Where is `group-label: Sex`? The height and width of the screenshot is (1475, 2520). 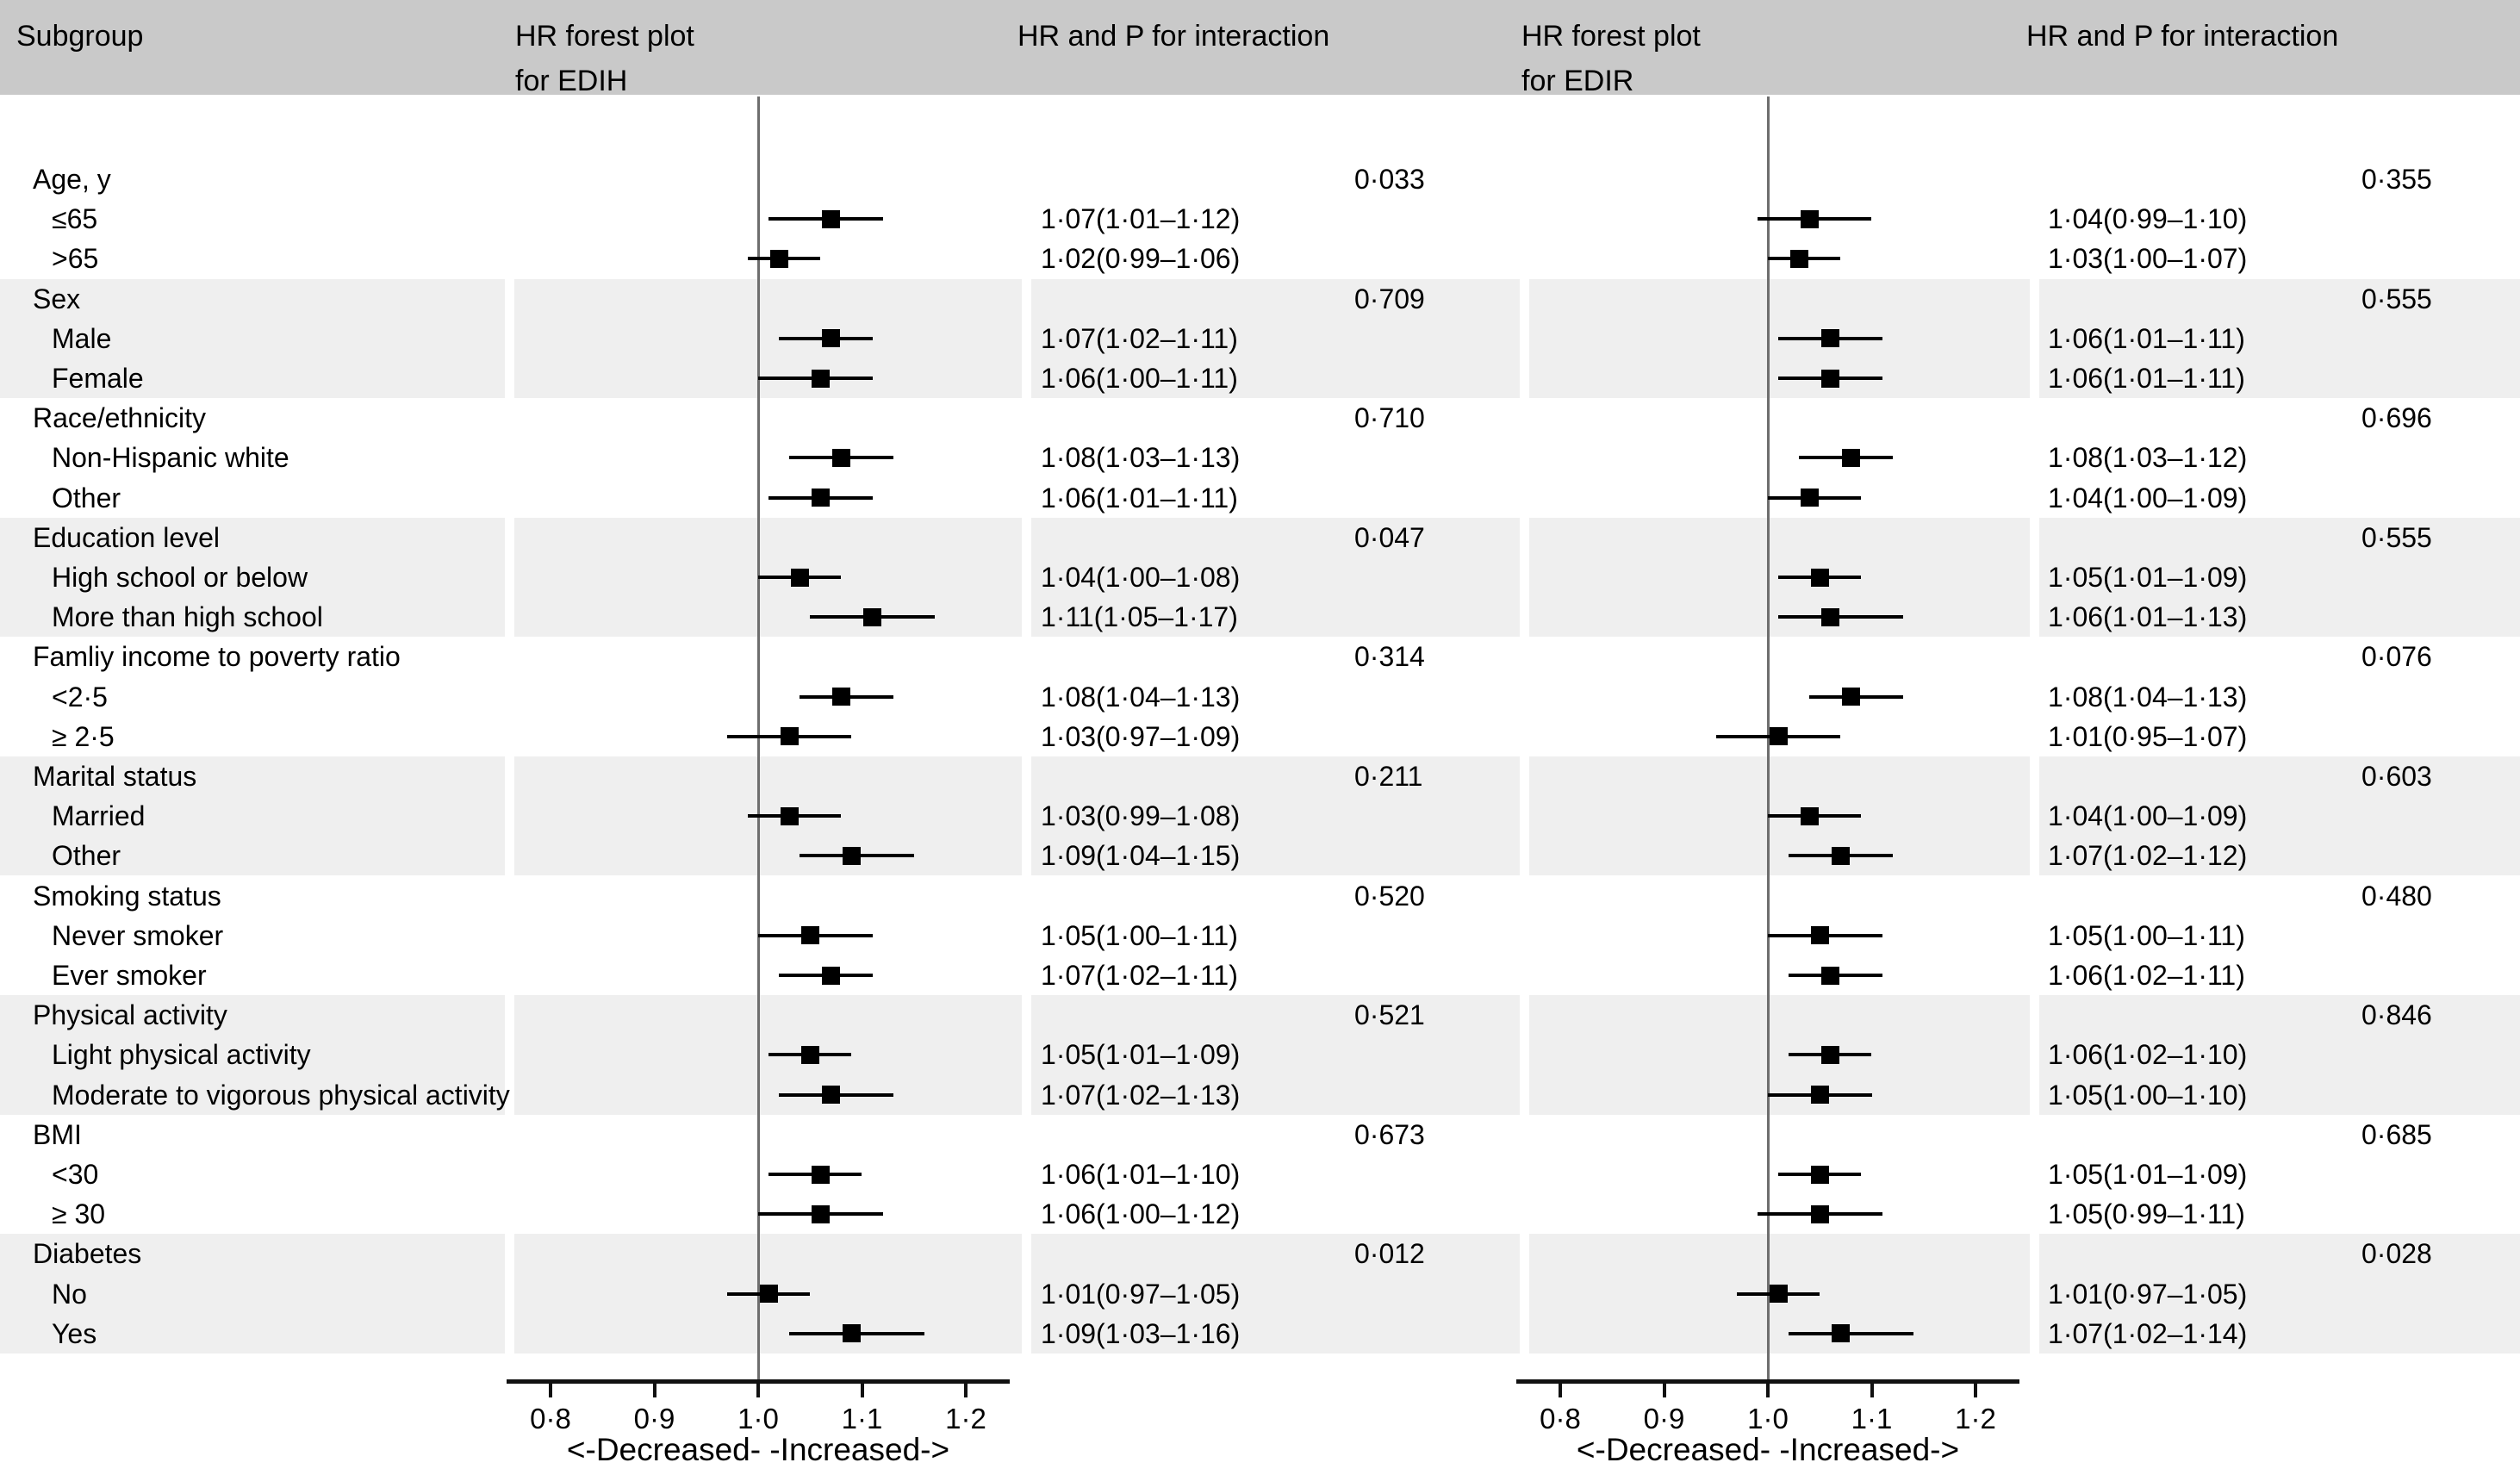
group-label: Sex is located at coordinates (57, 298).